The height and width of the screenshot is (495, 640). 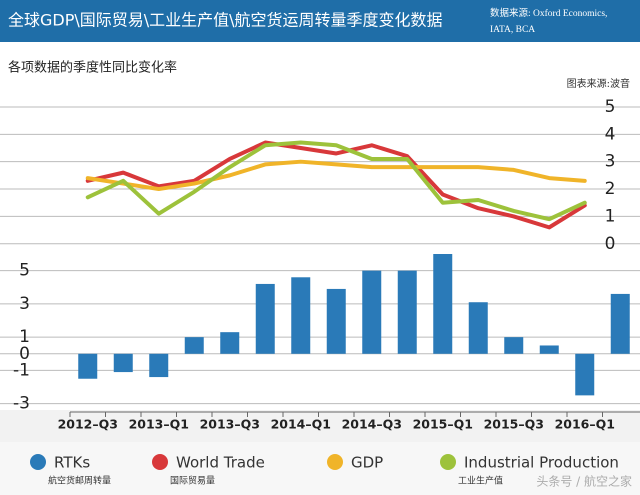 I want to click on y-tick-label: -1, so click(x=21, y=370).